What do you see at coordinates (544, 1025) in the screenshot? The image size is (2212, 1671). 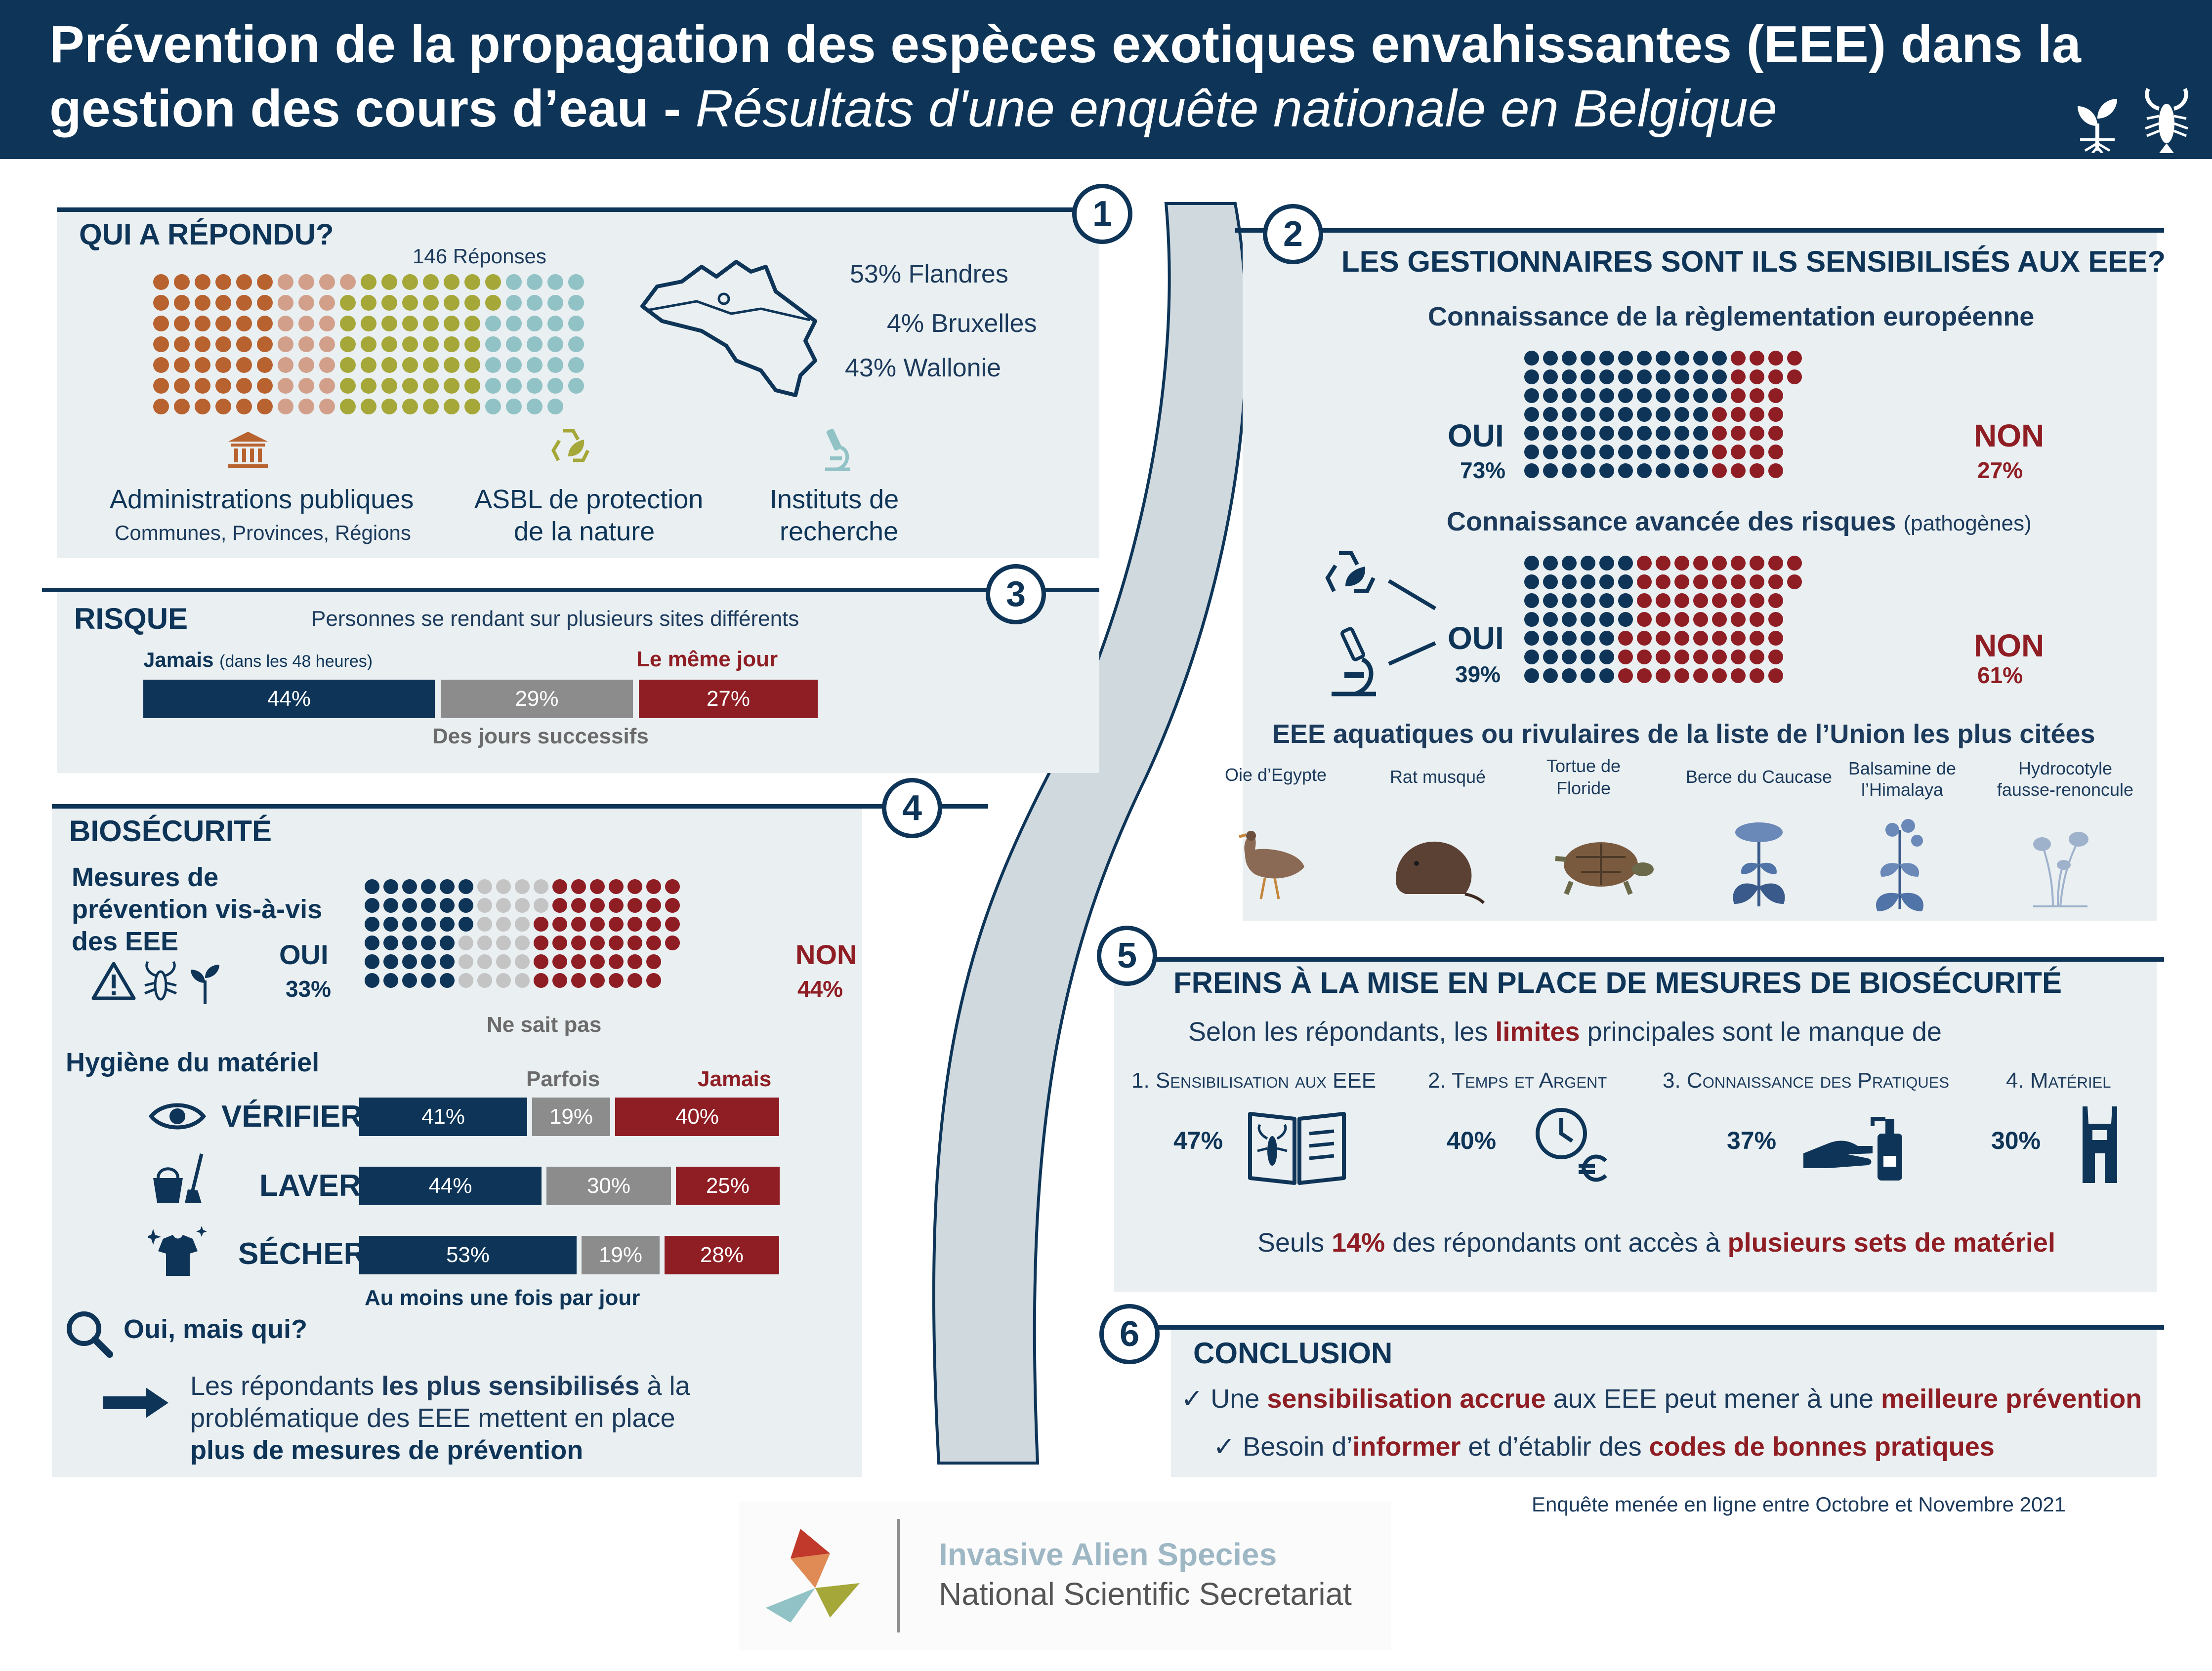 I see `biosec-unknown-label: Ne sait pas` at bounding box center [544, 1025].